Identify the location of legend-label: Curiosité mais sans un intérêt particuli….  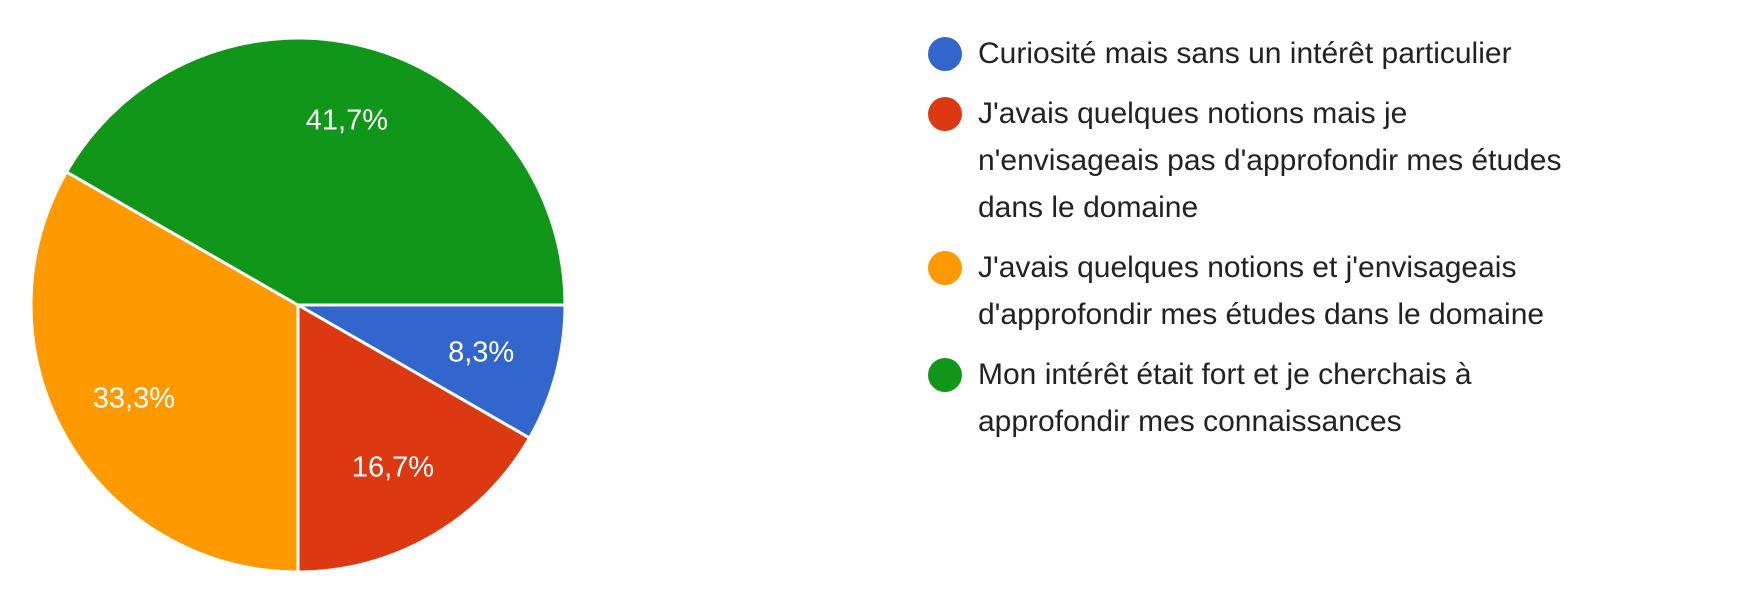
(1245, 53).